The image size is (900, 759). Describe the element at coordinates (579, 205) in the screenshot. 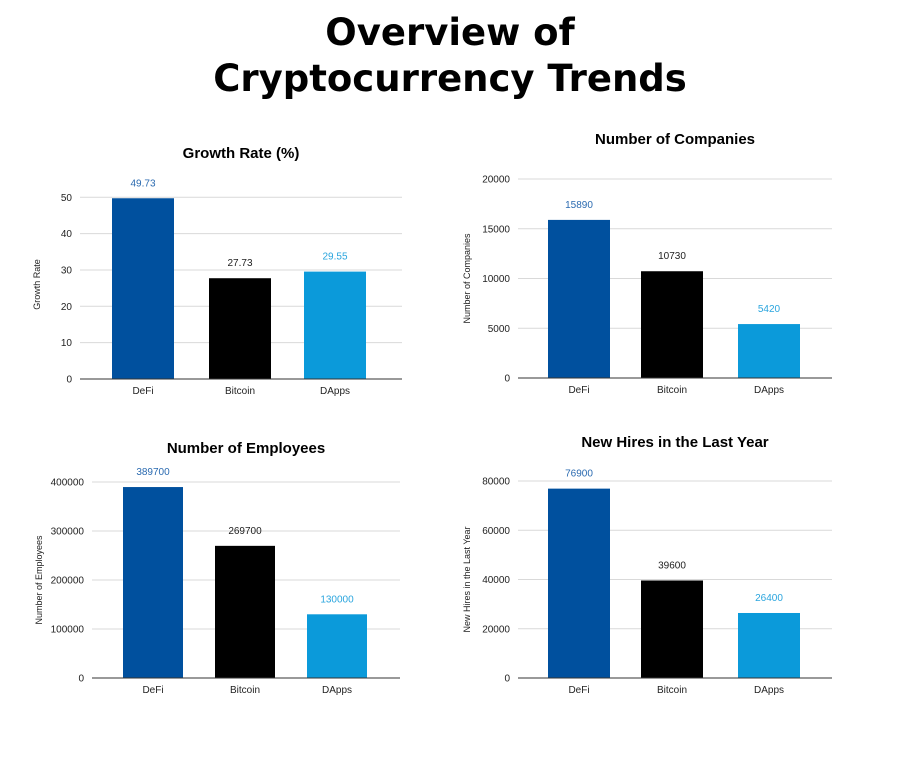

I see `data-label: 15890` at that location.